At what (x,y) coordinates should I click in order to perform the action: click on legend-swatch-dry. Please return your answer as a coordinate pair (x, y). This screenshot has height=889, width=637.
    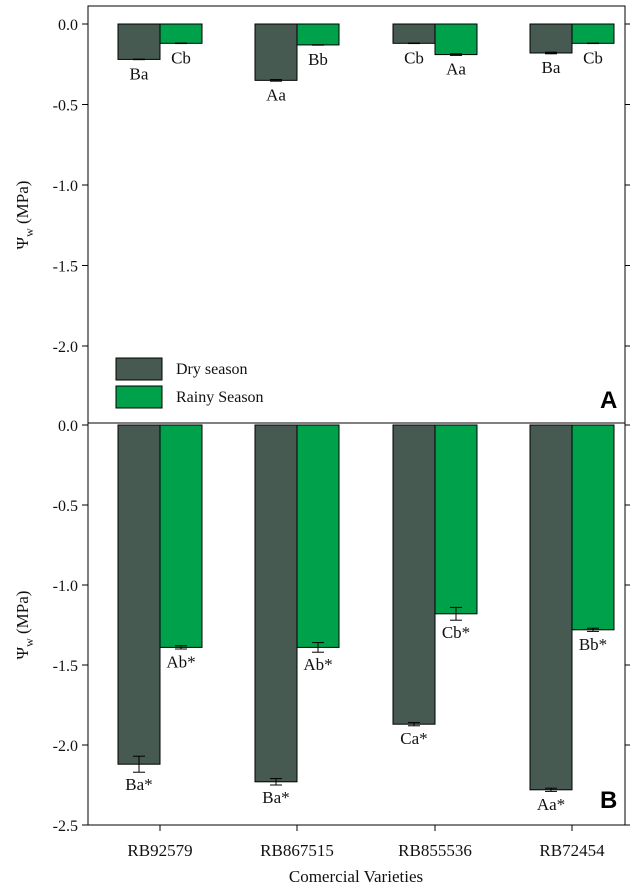
    Looking at the image, I should click on (139, 369).